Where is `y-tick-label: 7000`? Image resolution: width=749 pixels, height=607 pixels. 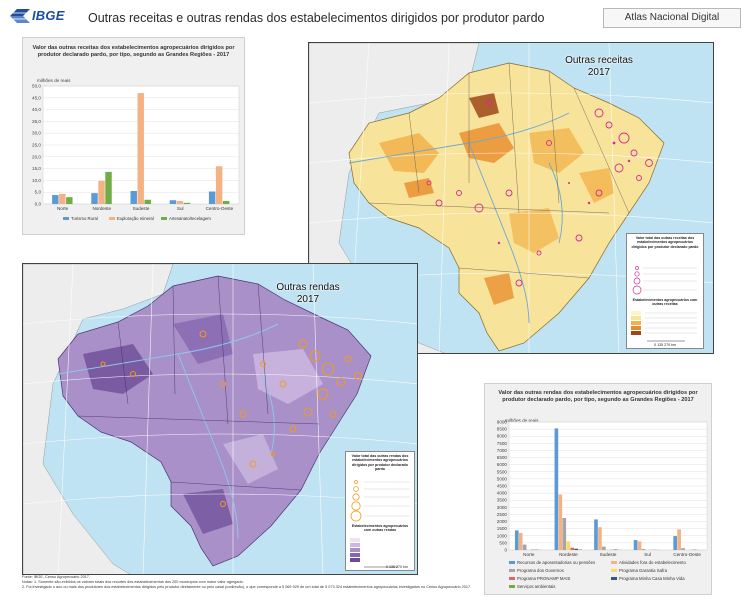
y-tick-label: 7000 is located at coordinates (502, 450).